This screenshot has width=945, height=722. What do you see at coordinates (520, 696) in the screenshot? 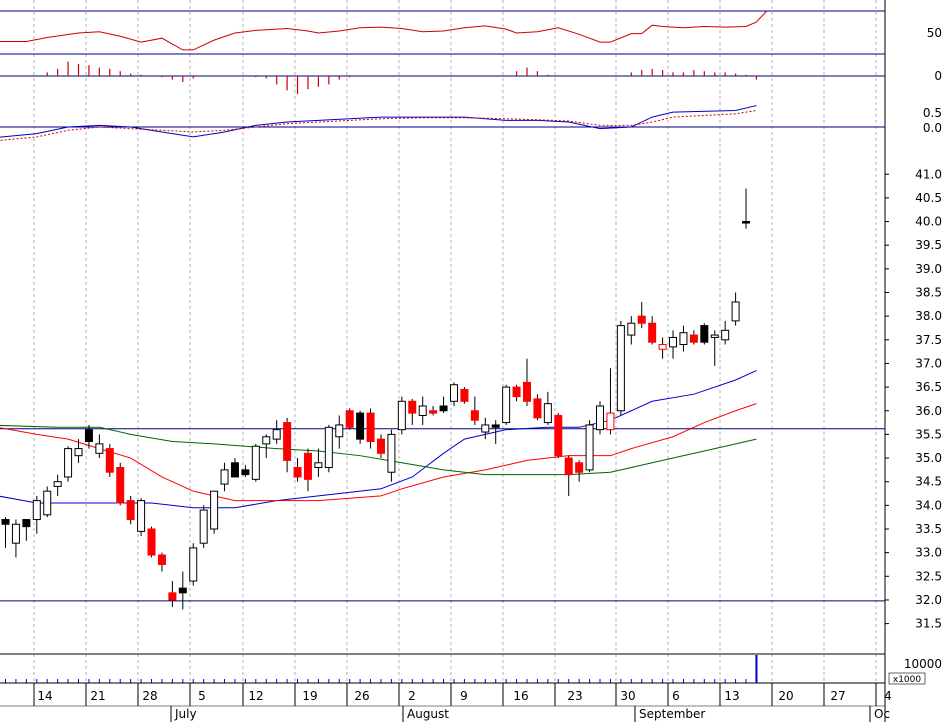
I see `x-day-label: 16` at bounding box center [520, 696].